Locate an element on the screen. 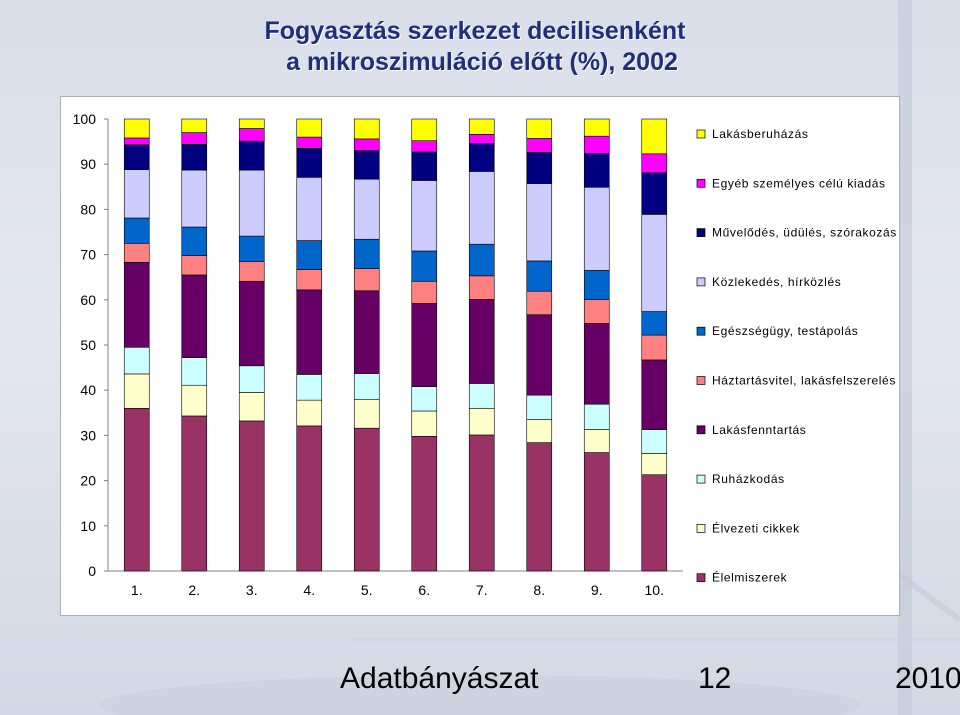 Image resolution: width=960 pixels, height=715 pixels. y-tick-label: 80 is located at coordinates (88, 209).